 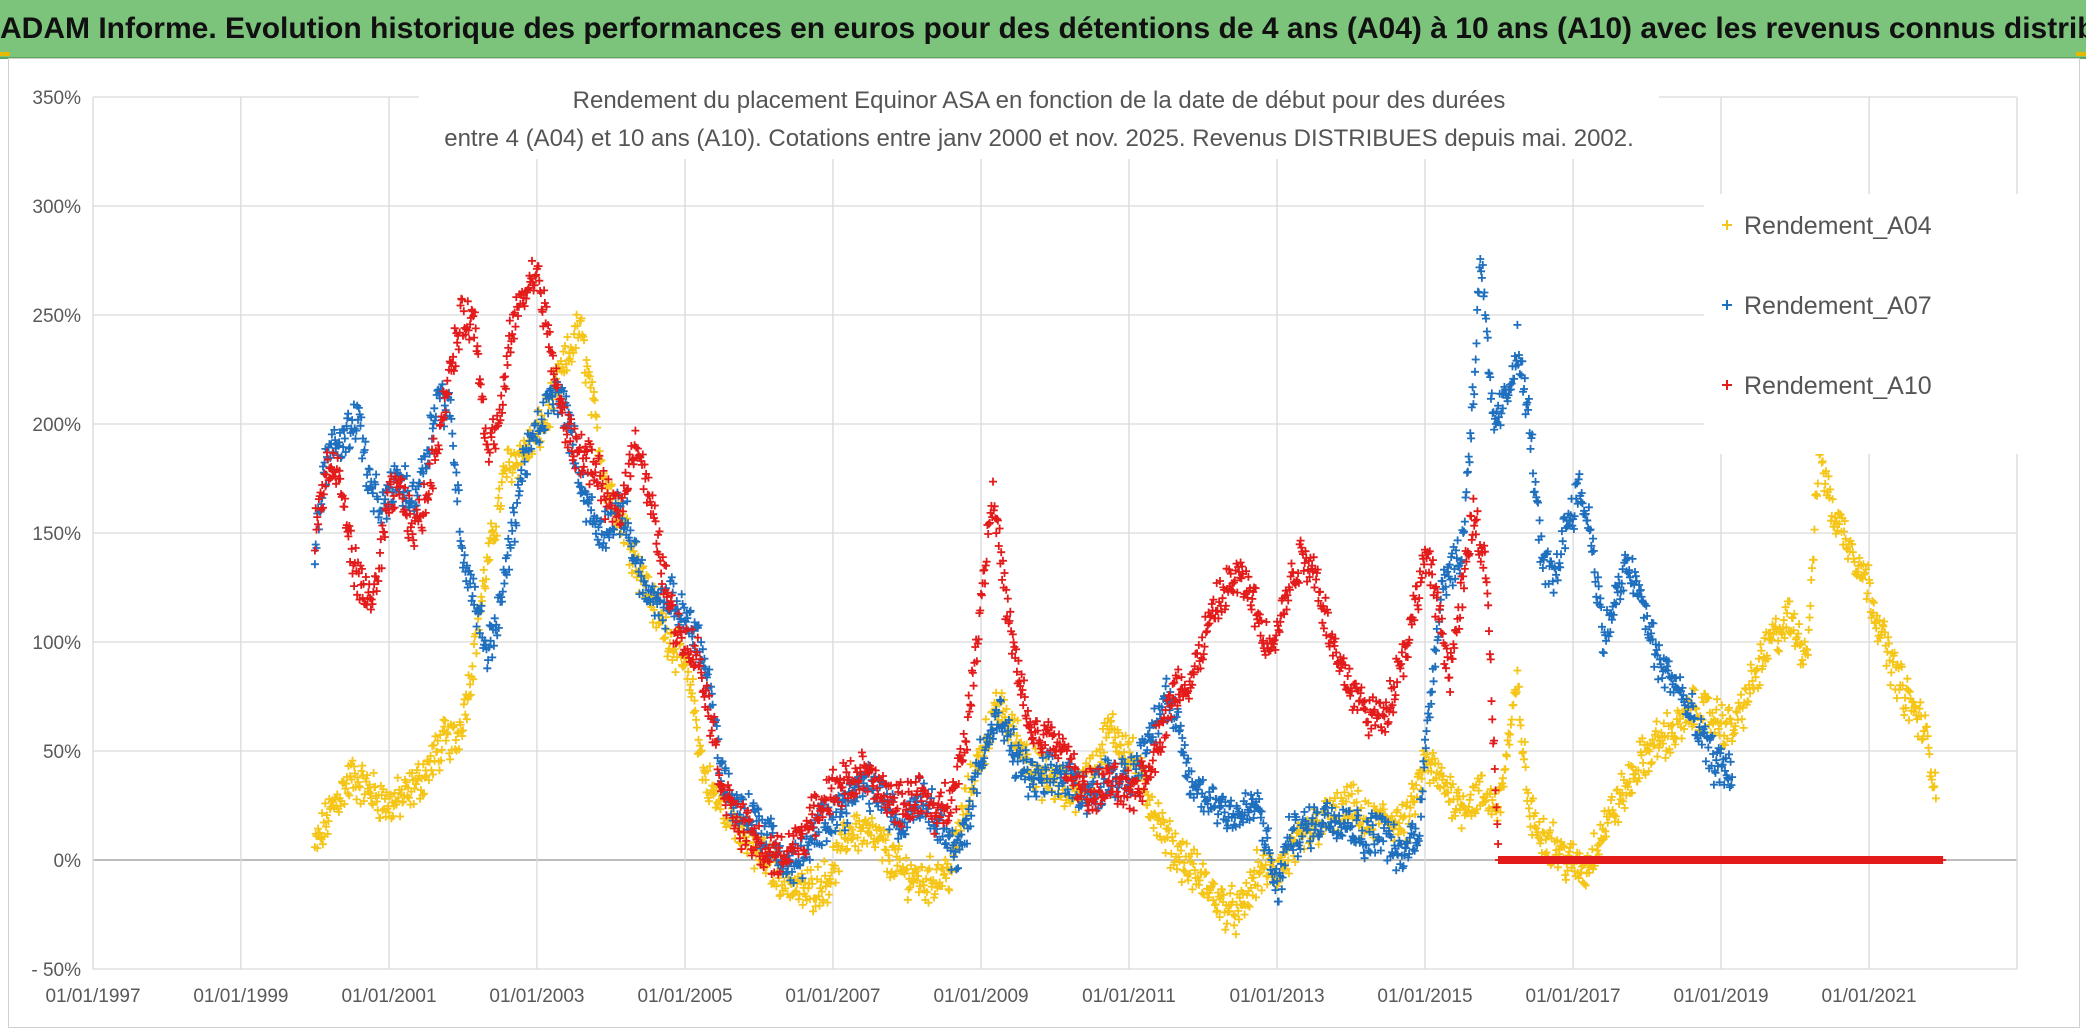 I want to click on y-tick-label: 300%, so click(x=56, y=207).